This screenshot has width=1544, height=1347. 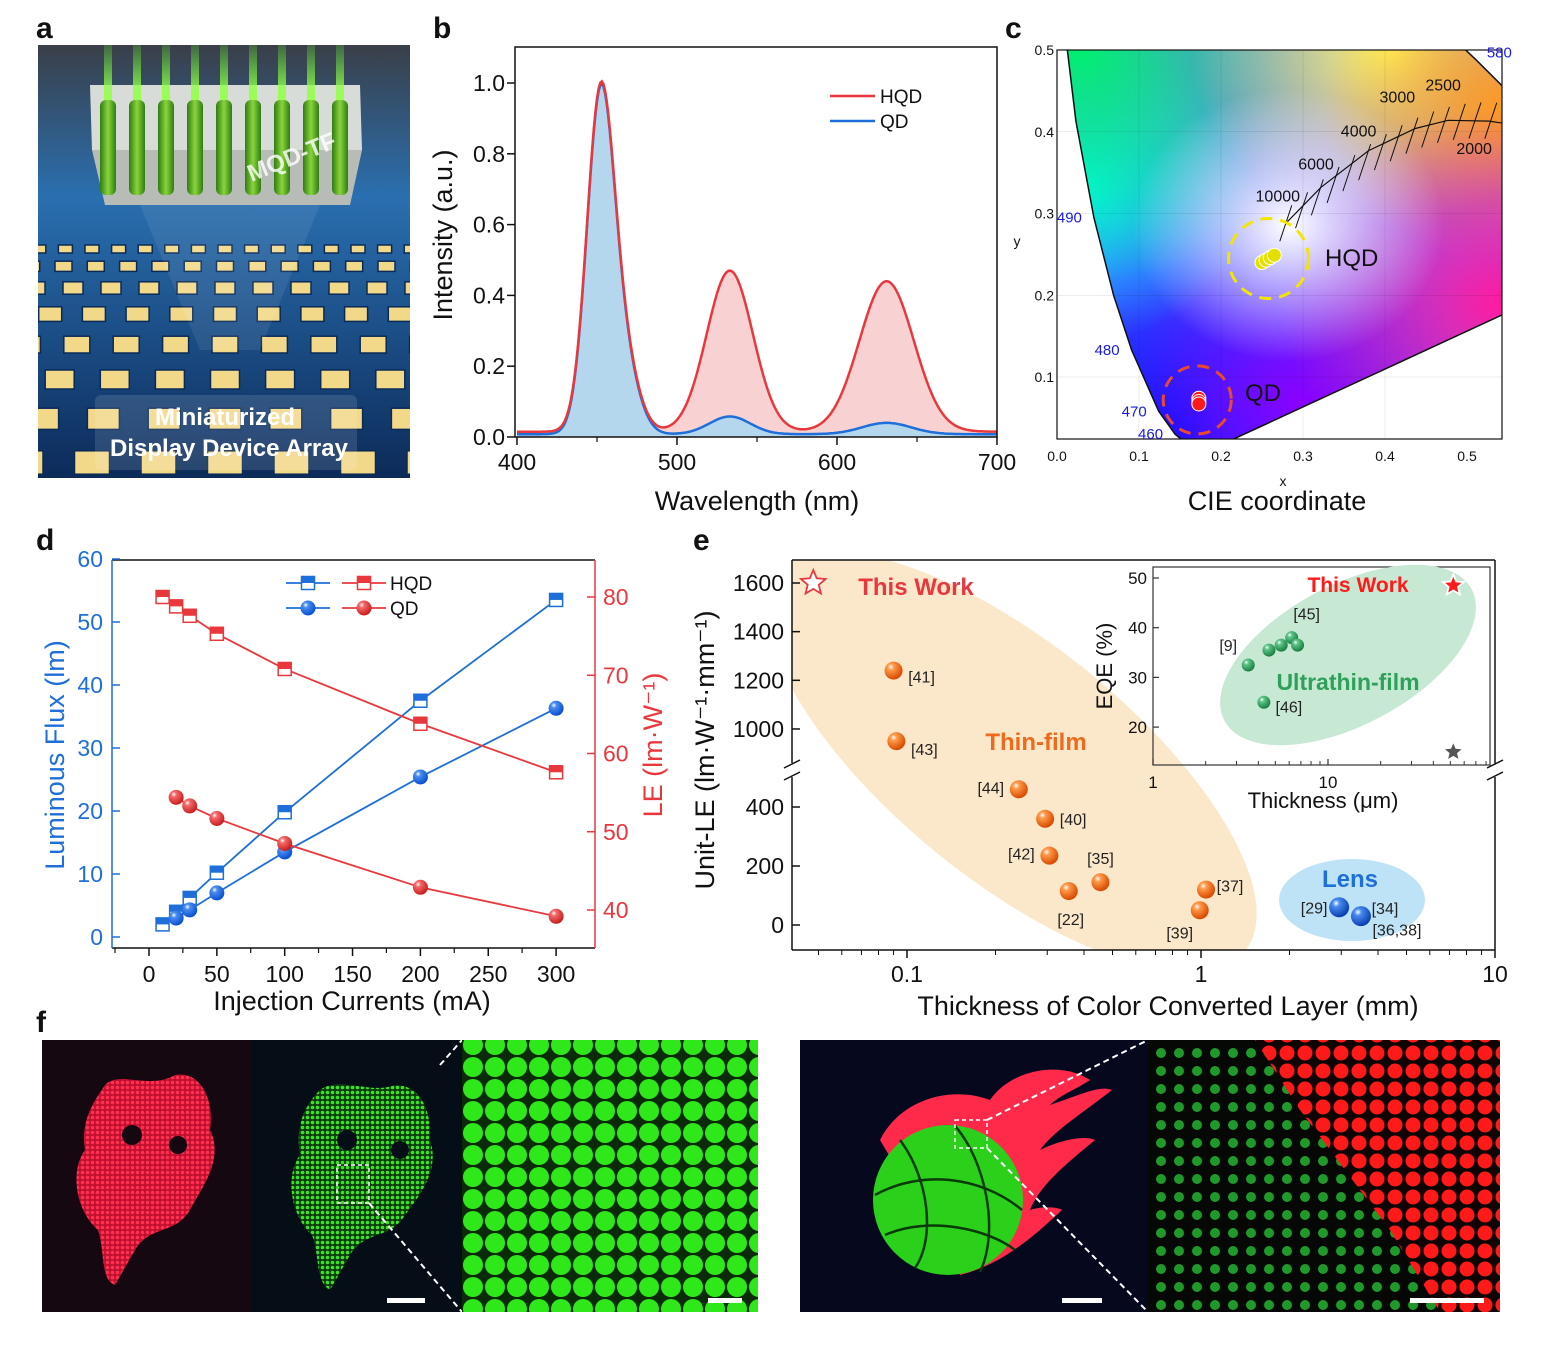 I want to click on inset-data-point, so click(x=1298, y=645).